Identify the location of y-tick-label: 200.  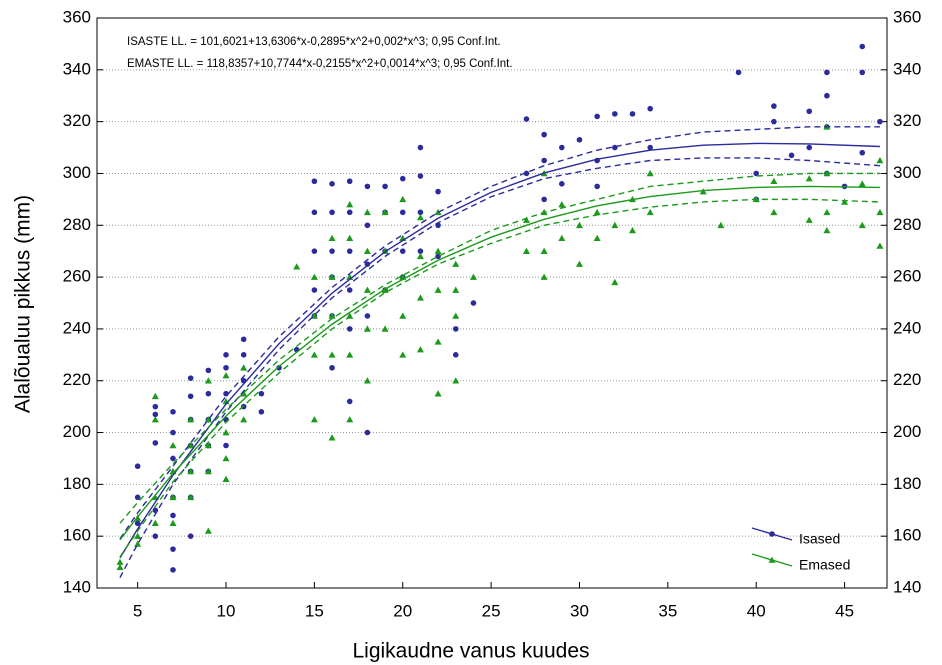
(77, 431).